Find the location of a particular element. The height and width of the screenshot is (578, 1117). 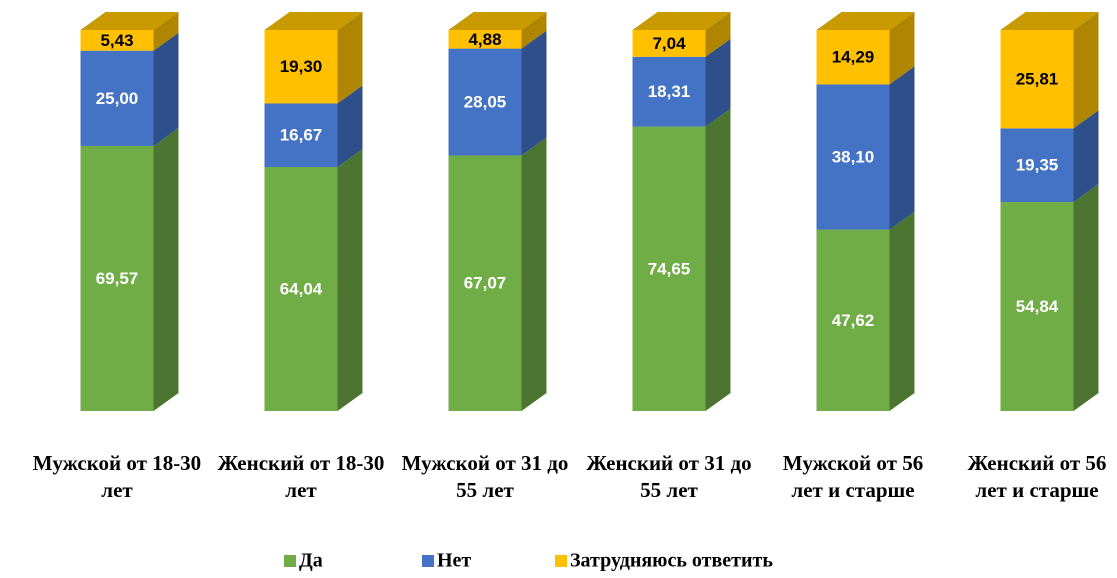

data-label: 25,00 is located at coordinates (117, 98).